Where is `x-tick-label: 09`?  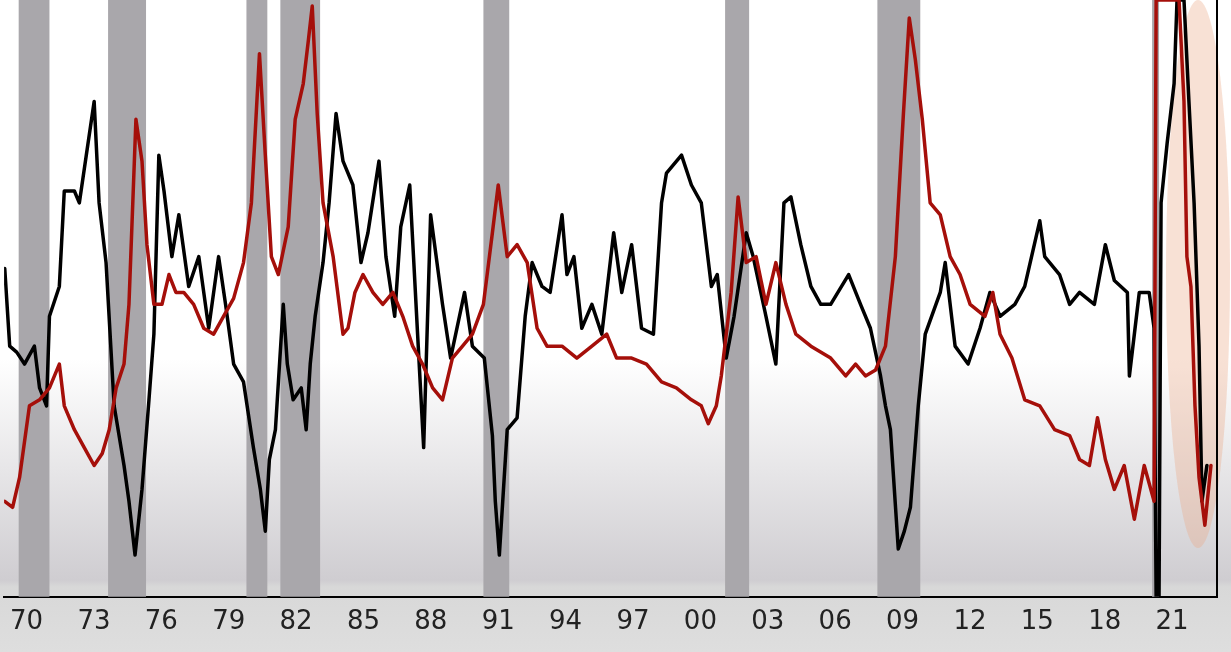
x-tick-label: 09 is located at coordinates (902, 620).